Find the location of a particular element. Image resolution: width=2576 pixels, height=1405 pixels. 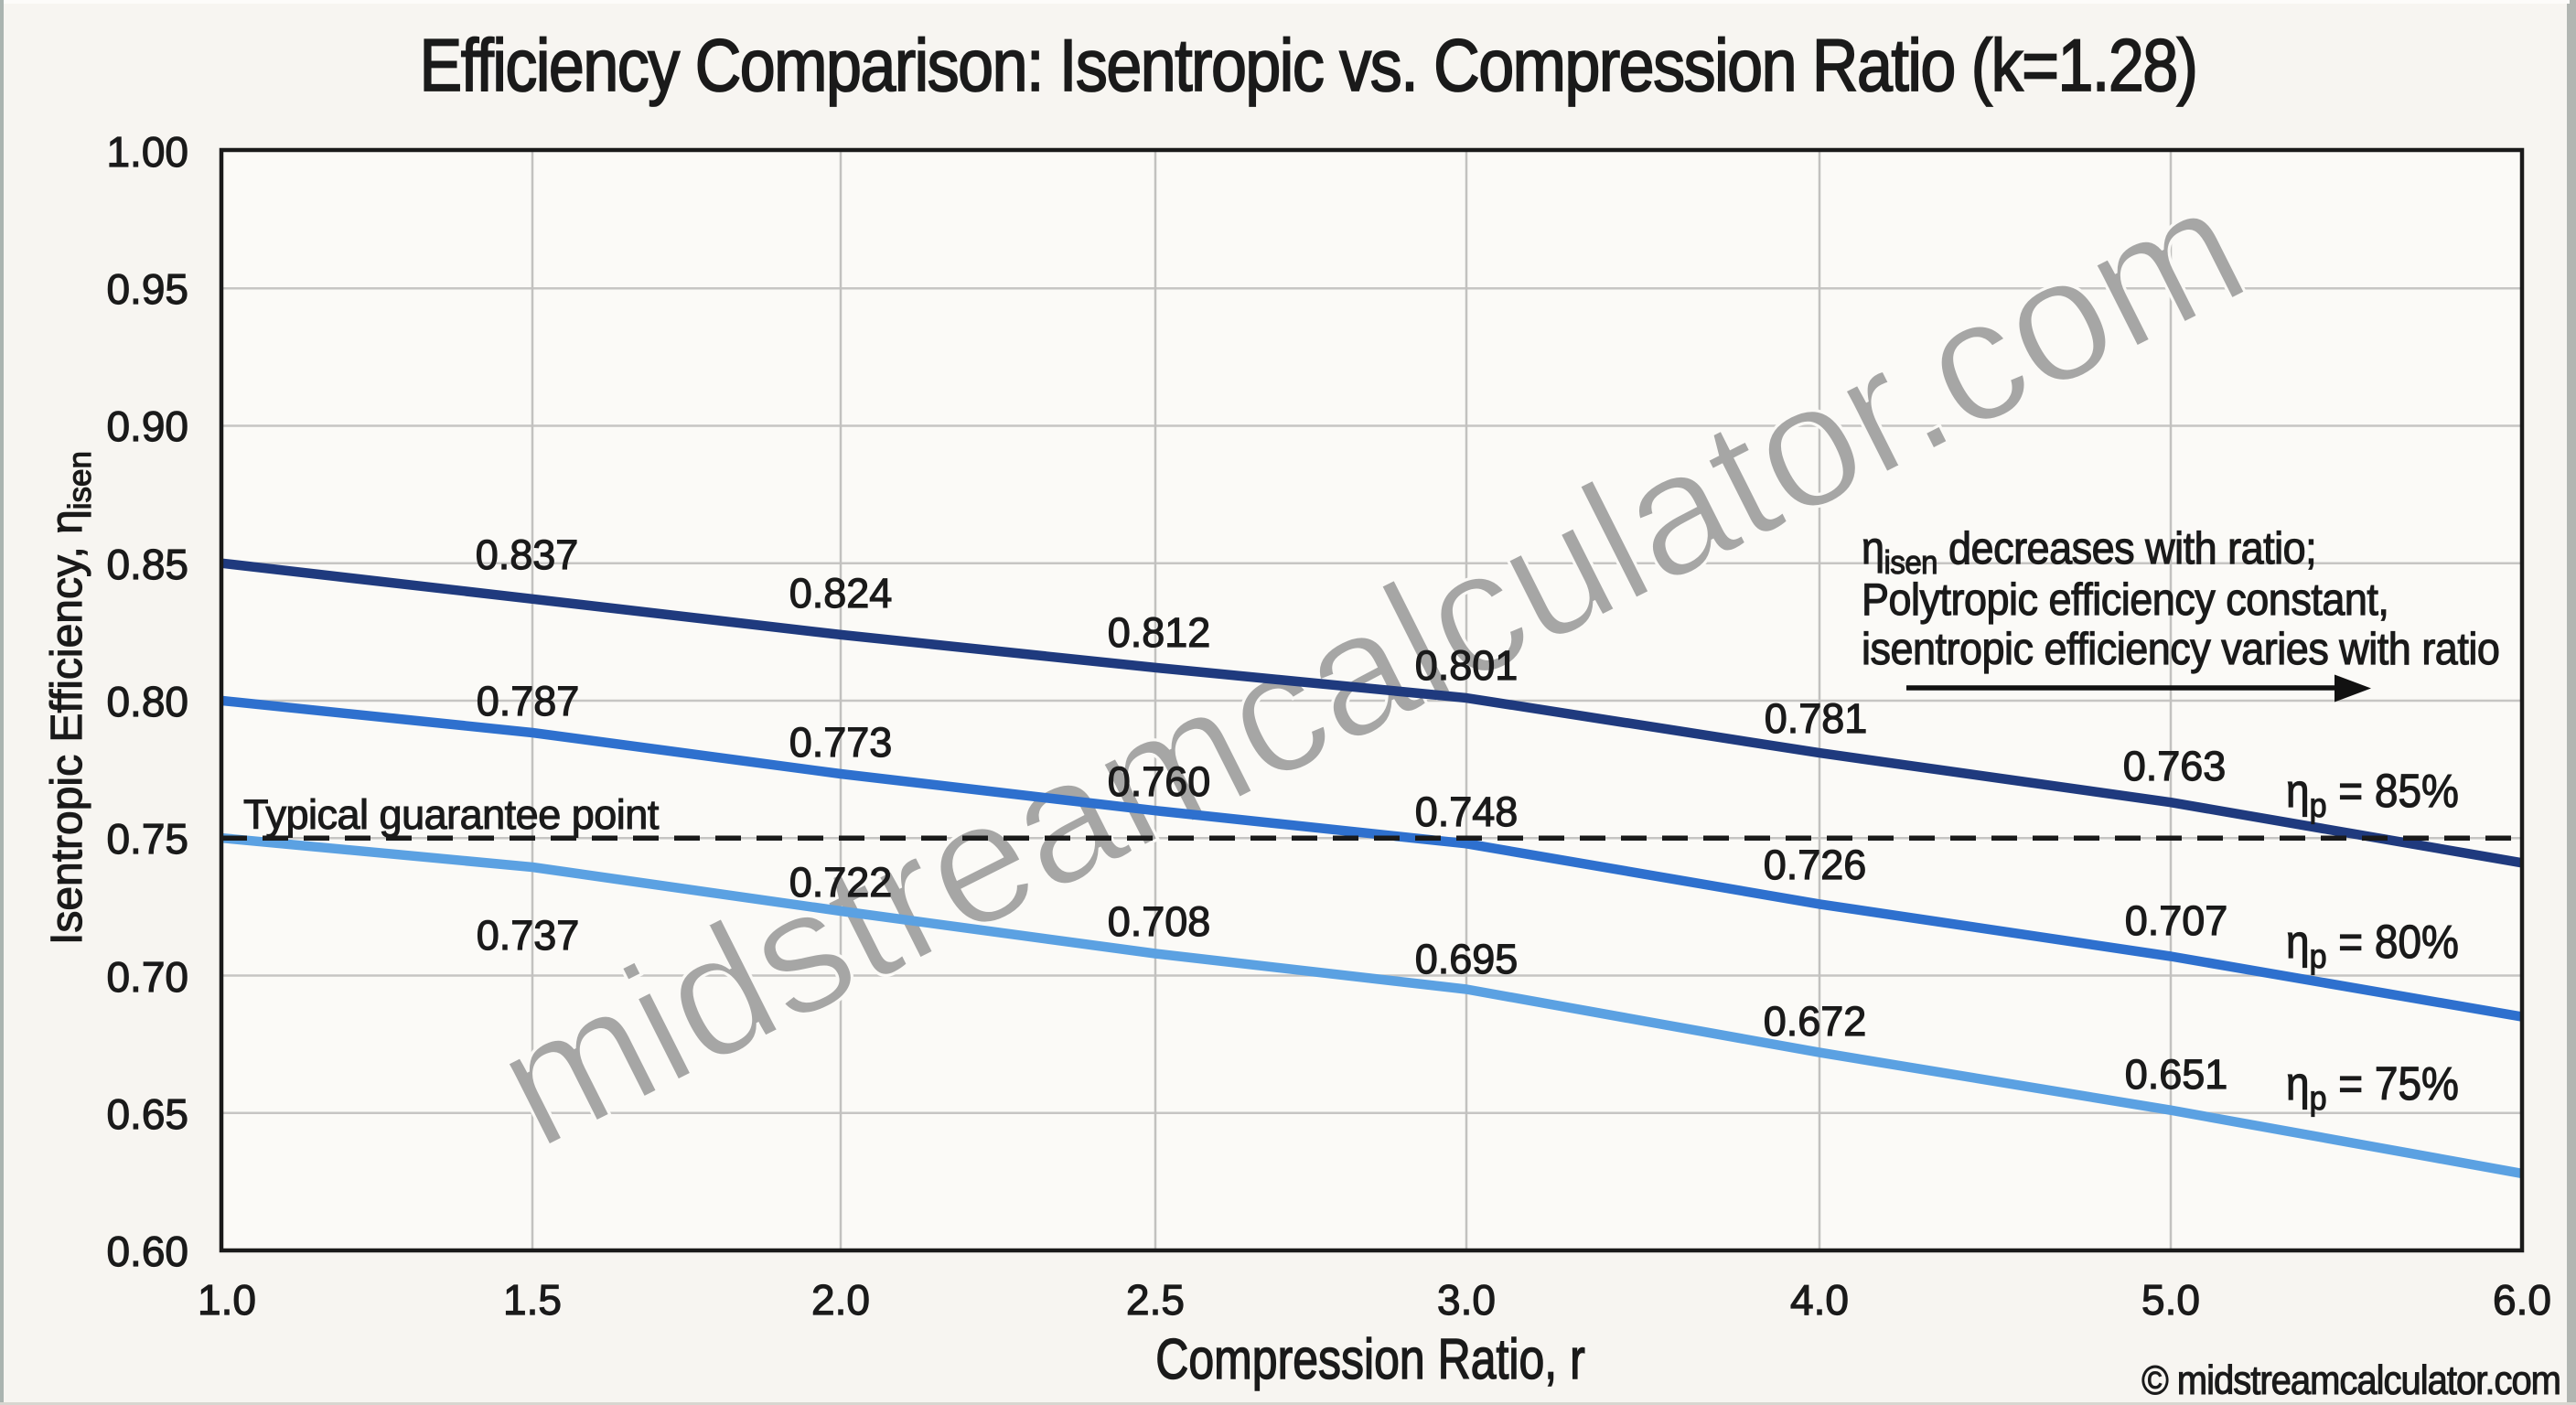

svg-text: Isentropic Efficiency, ηisen is located at coordinates (70, 698).